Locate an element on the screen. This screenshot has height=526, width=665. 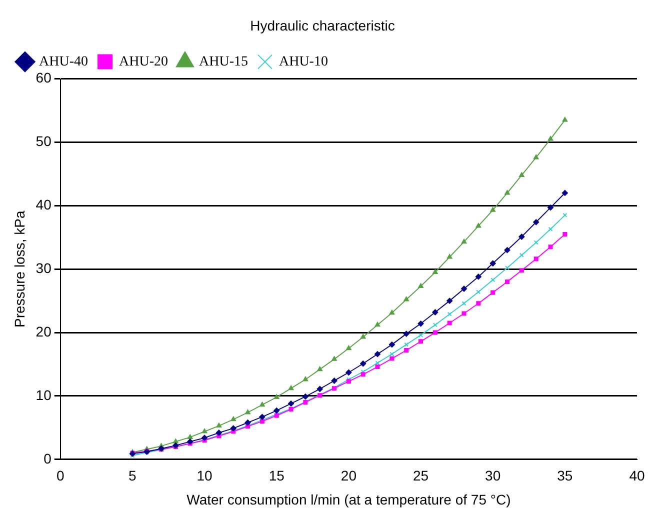
x-axis-title: Water consumption l/min (at a temperature of 75 °C) is located at coordinates (348, 499).